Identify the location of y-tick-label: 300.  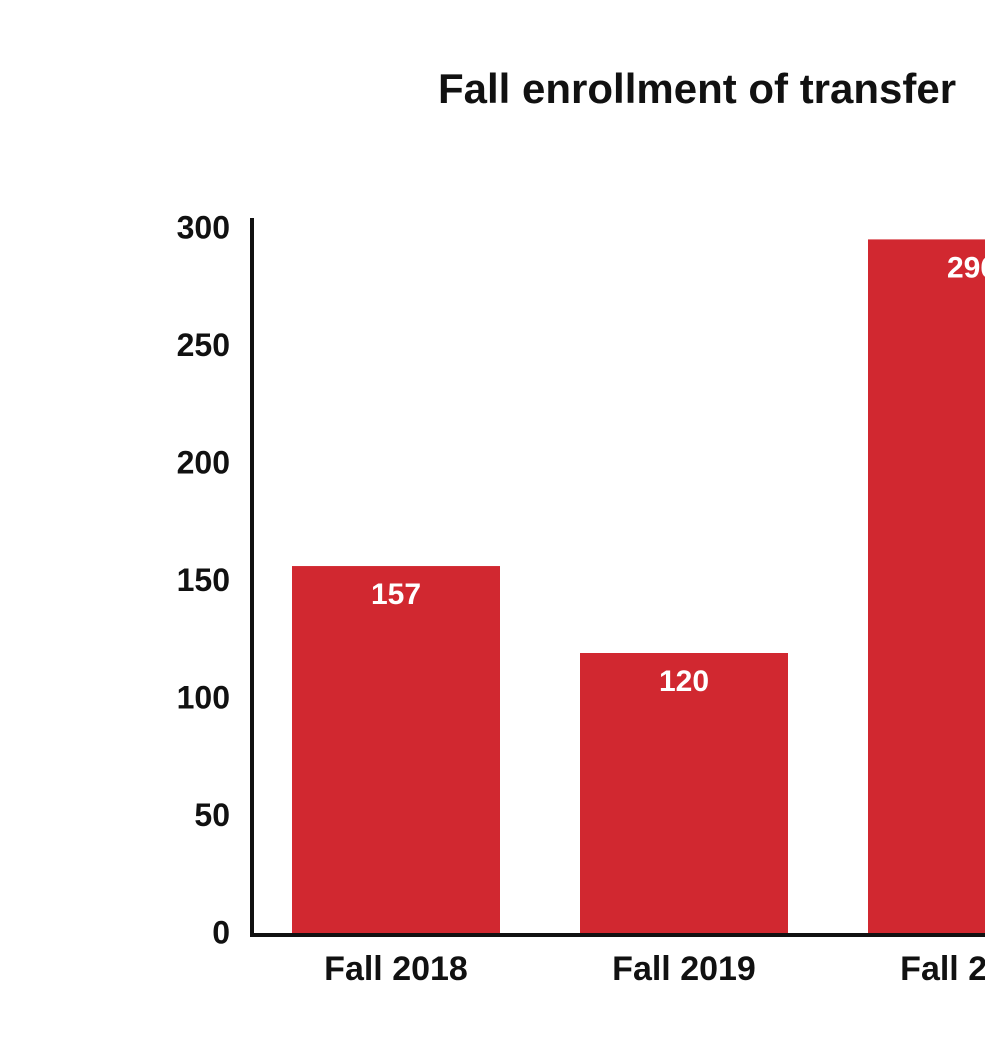
(203, 227).